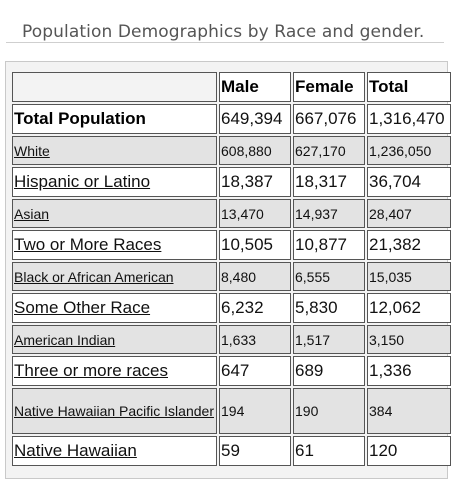 This screenshot has width=454, height=482. I want to click on female-cell: 6,555, so click(329, 276).